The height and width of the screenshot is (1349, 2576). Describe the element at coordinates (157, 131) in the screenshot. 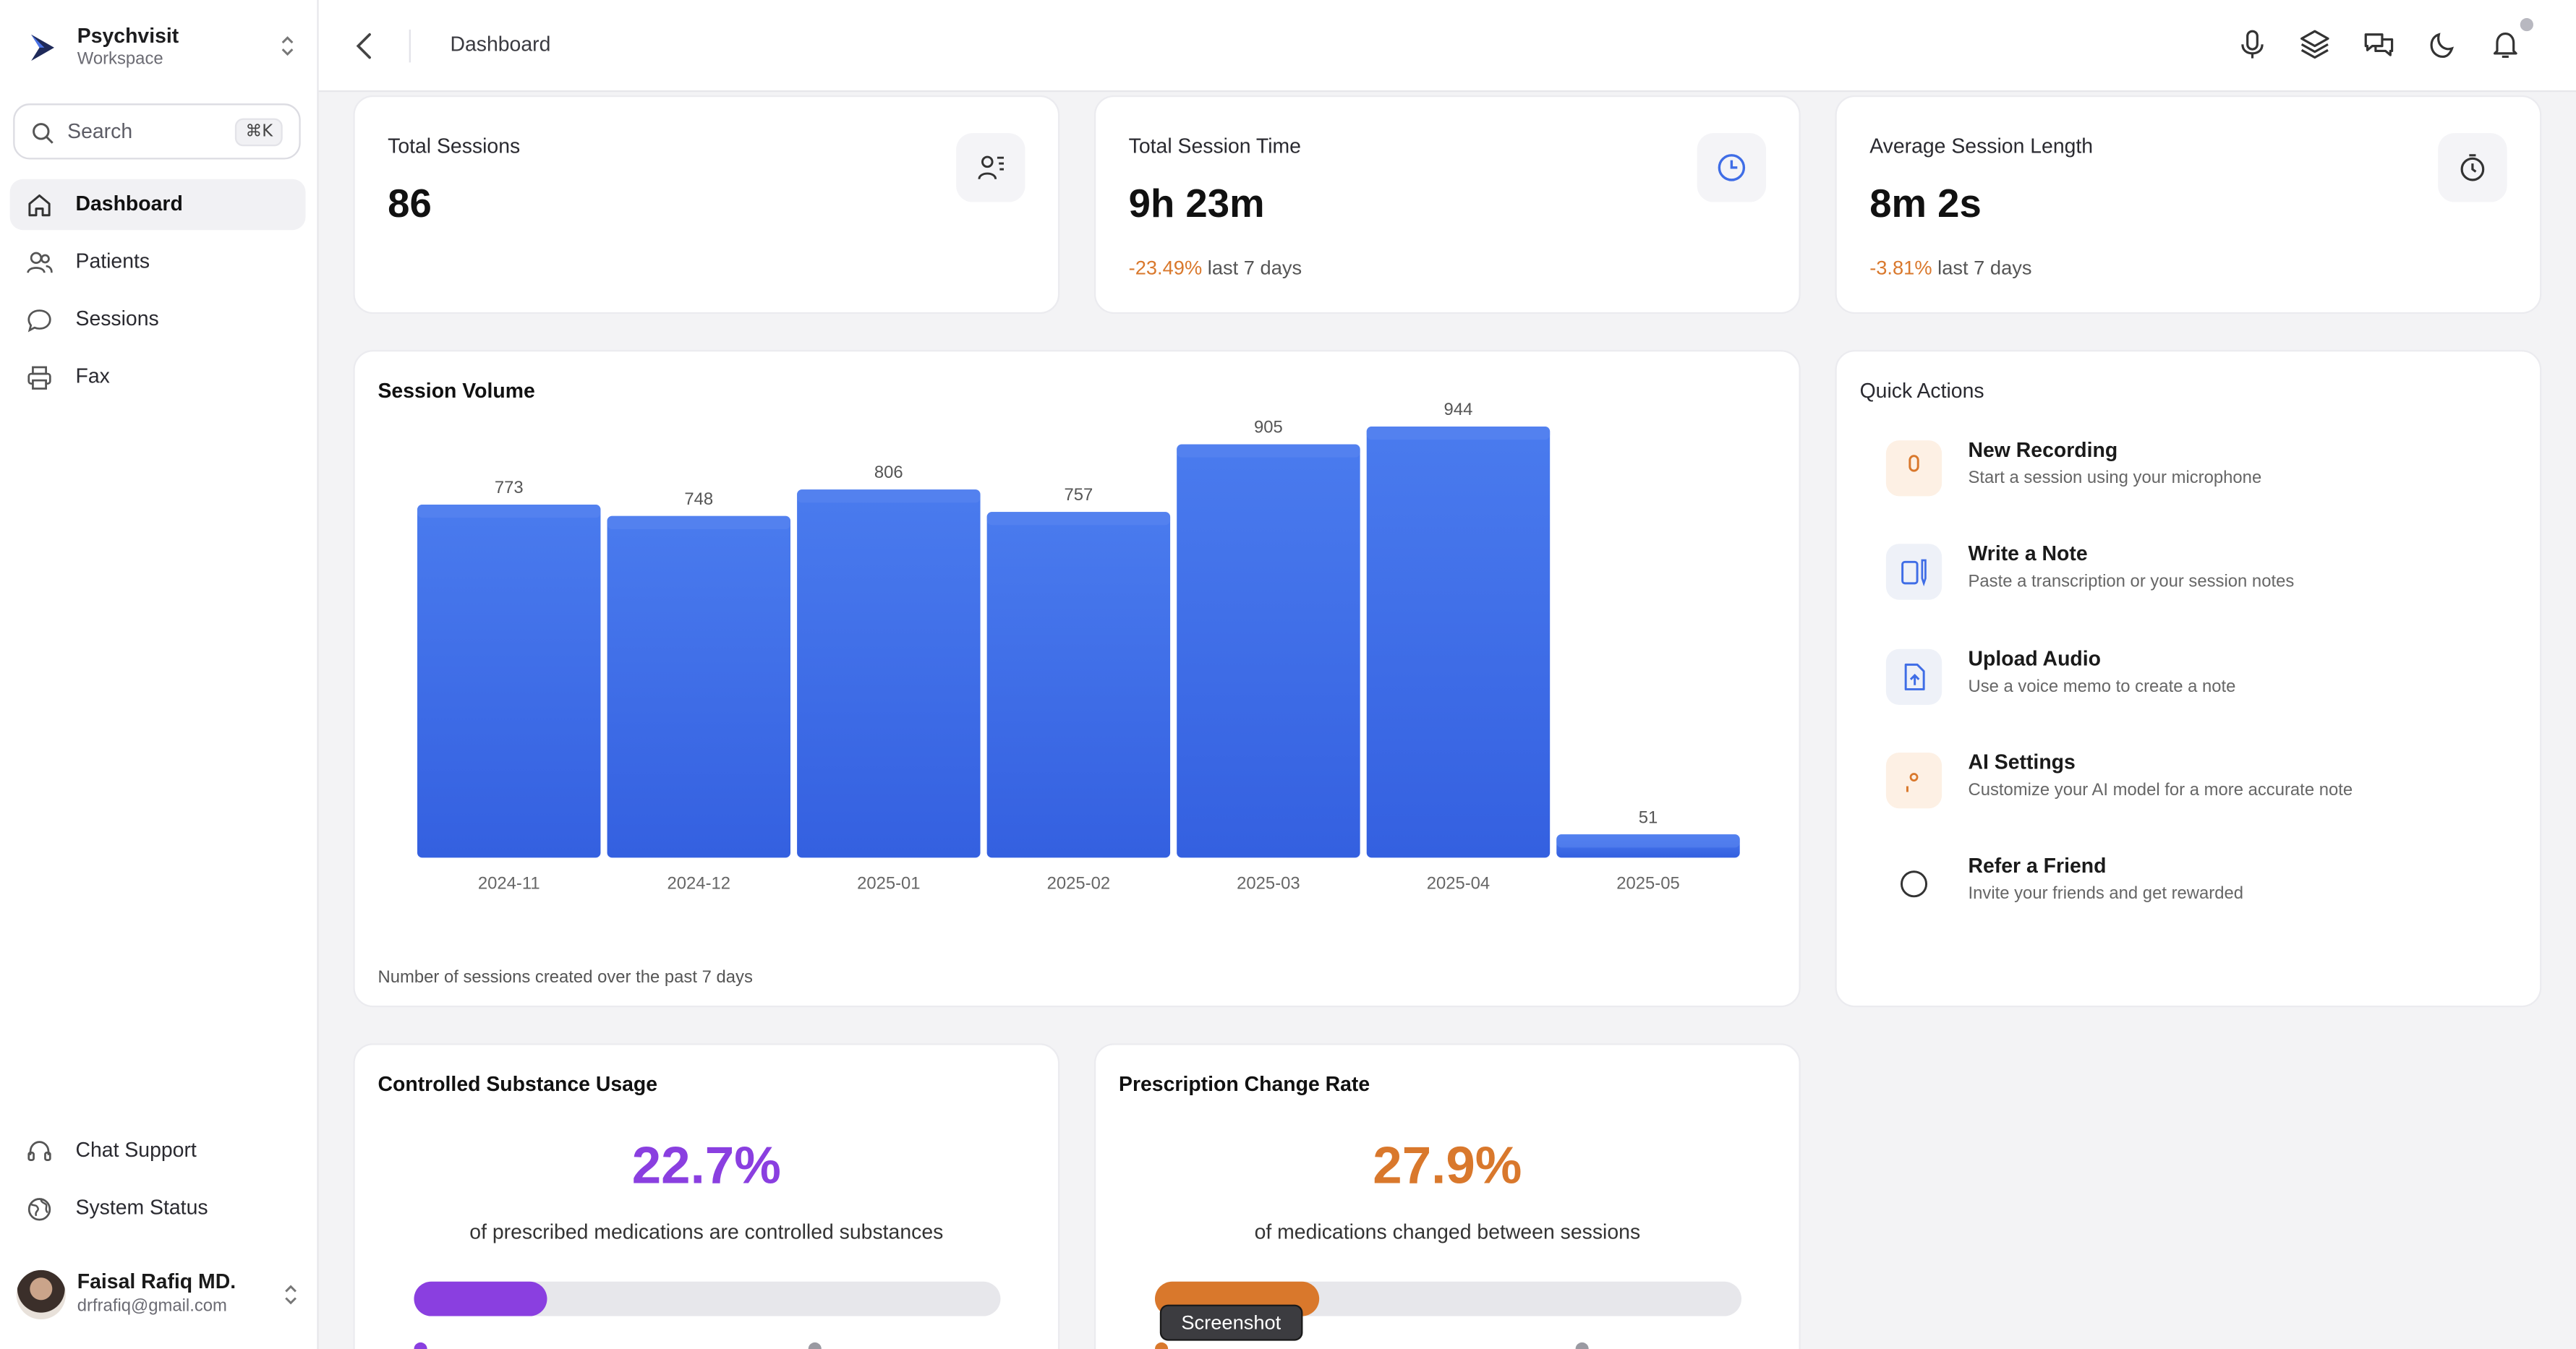

I see `search-input: Search ⌘K` at that location.